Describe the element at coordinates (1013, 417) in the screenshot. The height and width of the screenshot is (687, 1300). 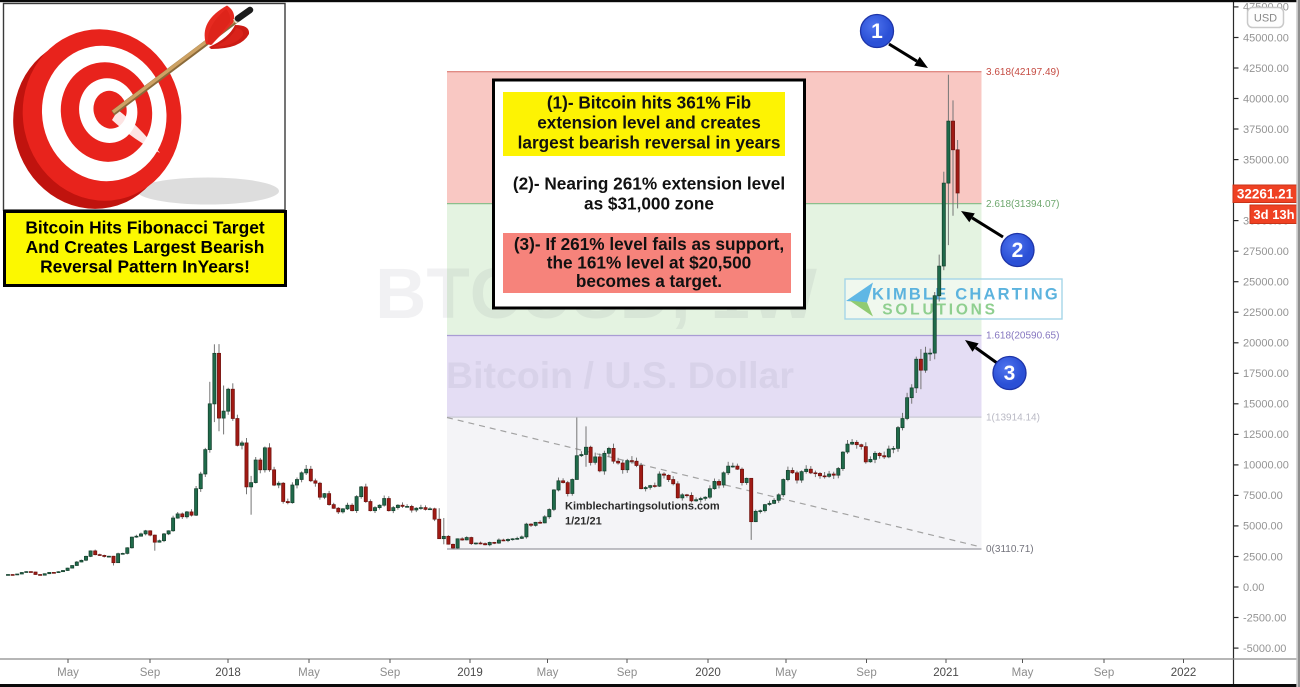
I see `svg-text: 1(13914.14)` at that location.